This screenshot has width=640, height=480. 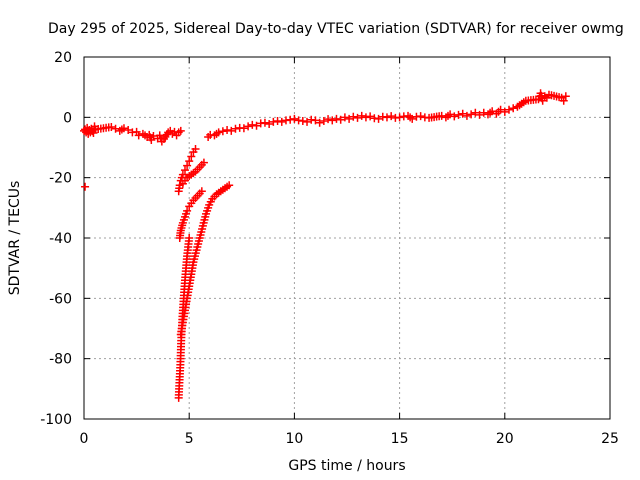 I want to click on x-axis-label: GPS time / hours, so click(x=346, y=466).